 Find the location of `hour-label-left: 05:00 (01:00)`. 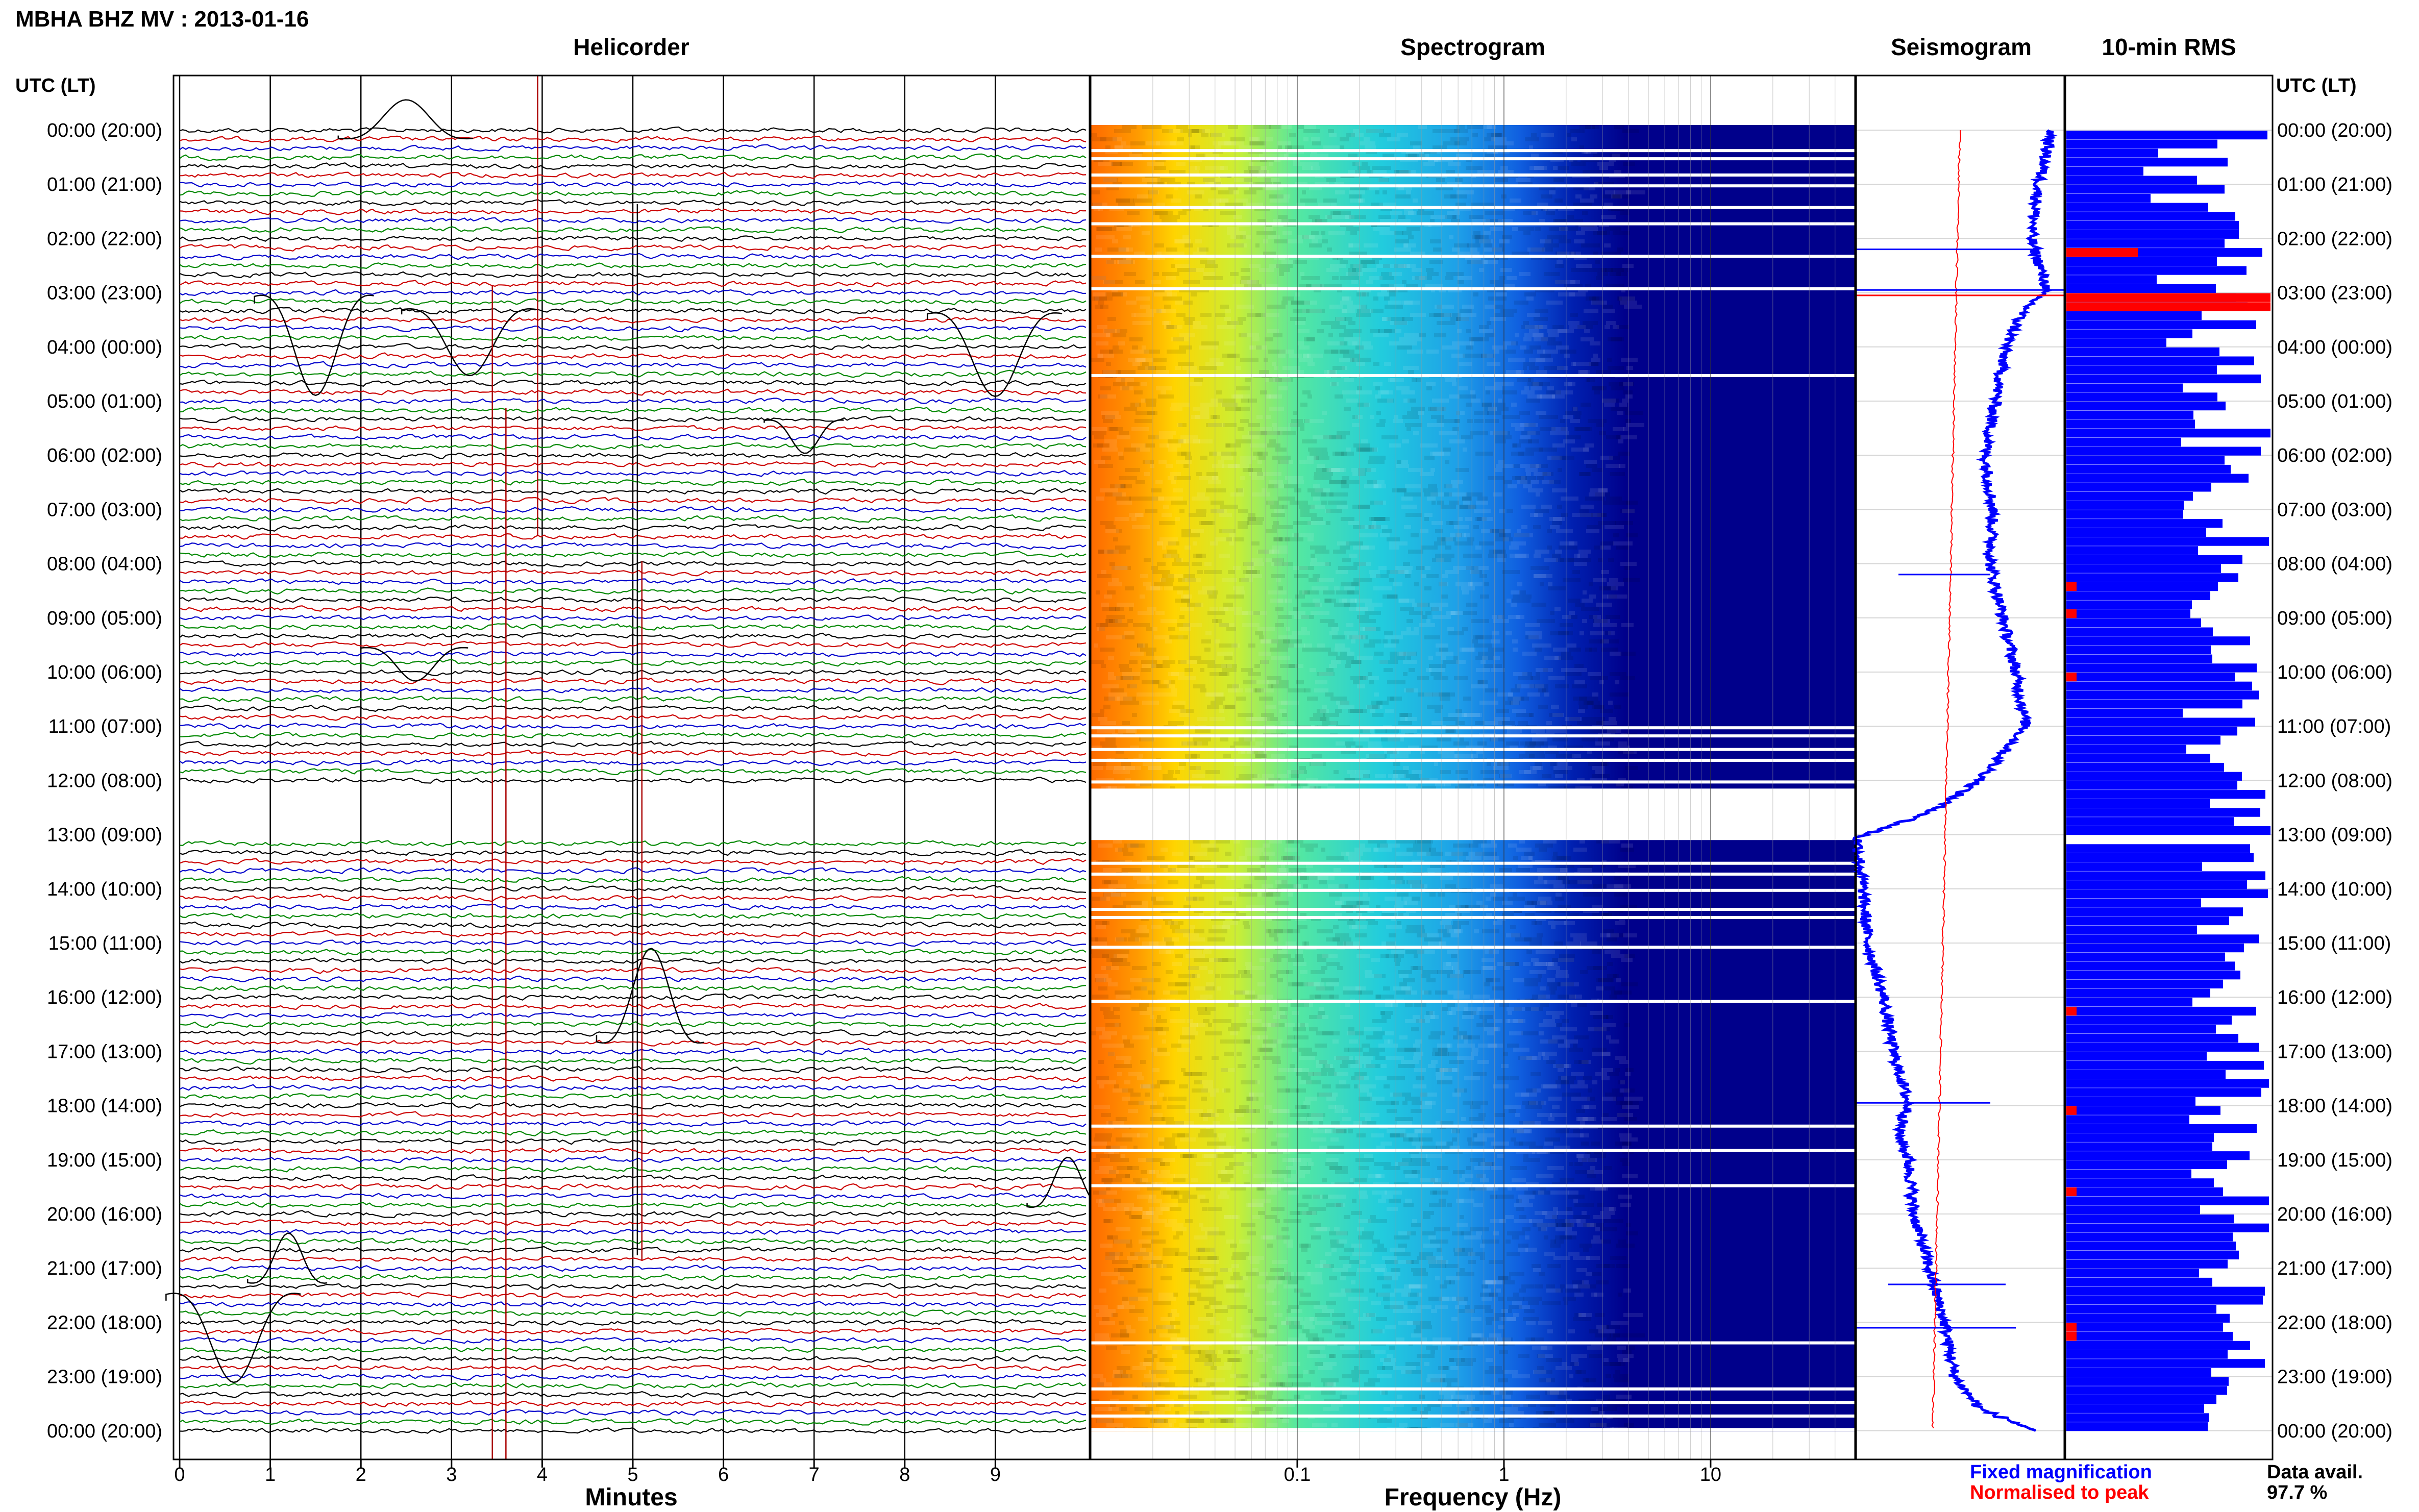

hour-label-left: 05:00 (01:00) is located at coordinates (104, 401).